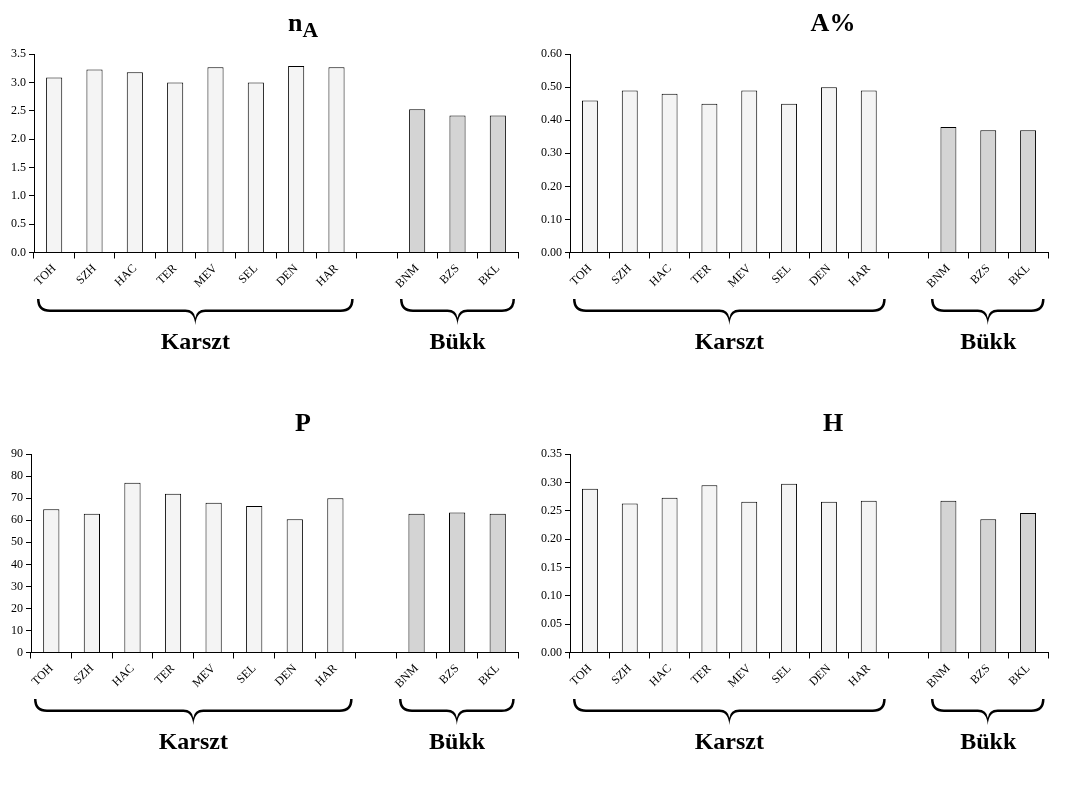 The height and width of the screenshot is (805, 1074). I want to click on y-tick-label: 20, so click(17, 607).